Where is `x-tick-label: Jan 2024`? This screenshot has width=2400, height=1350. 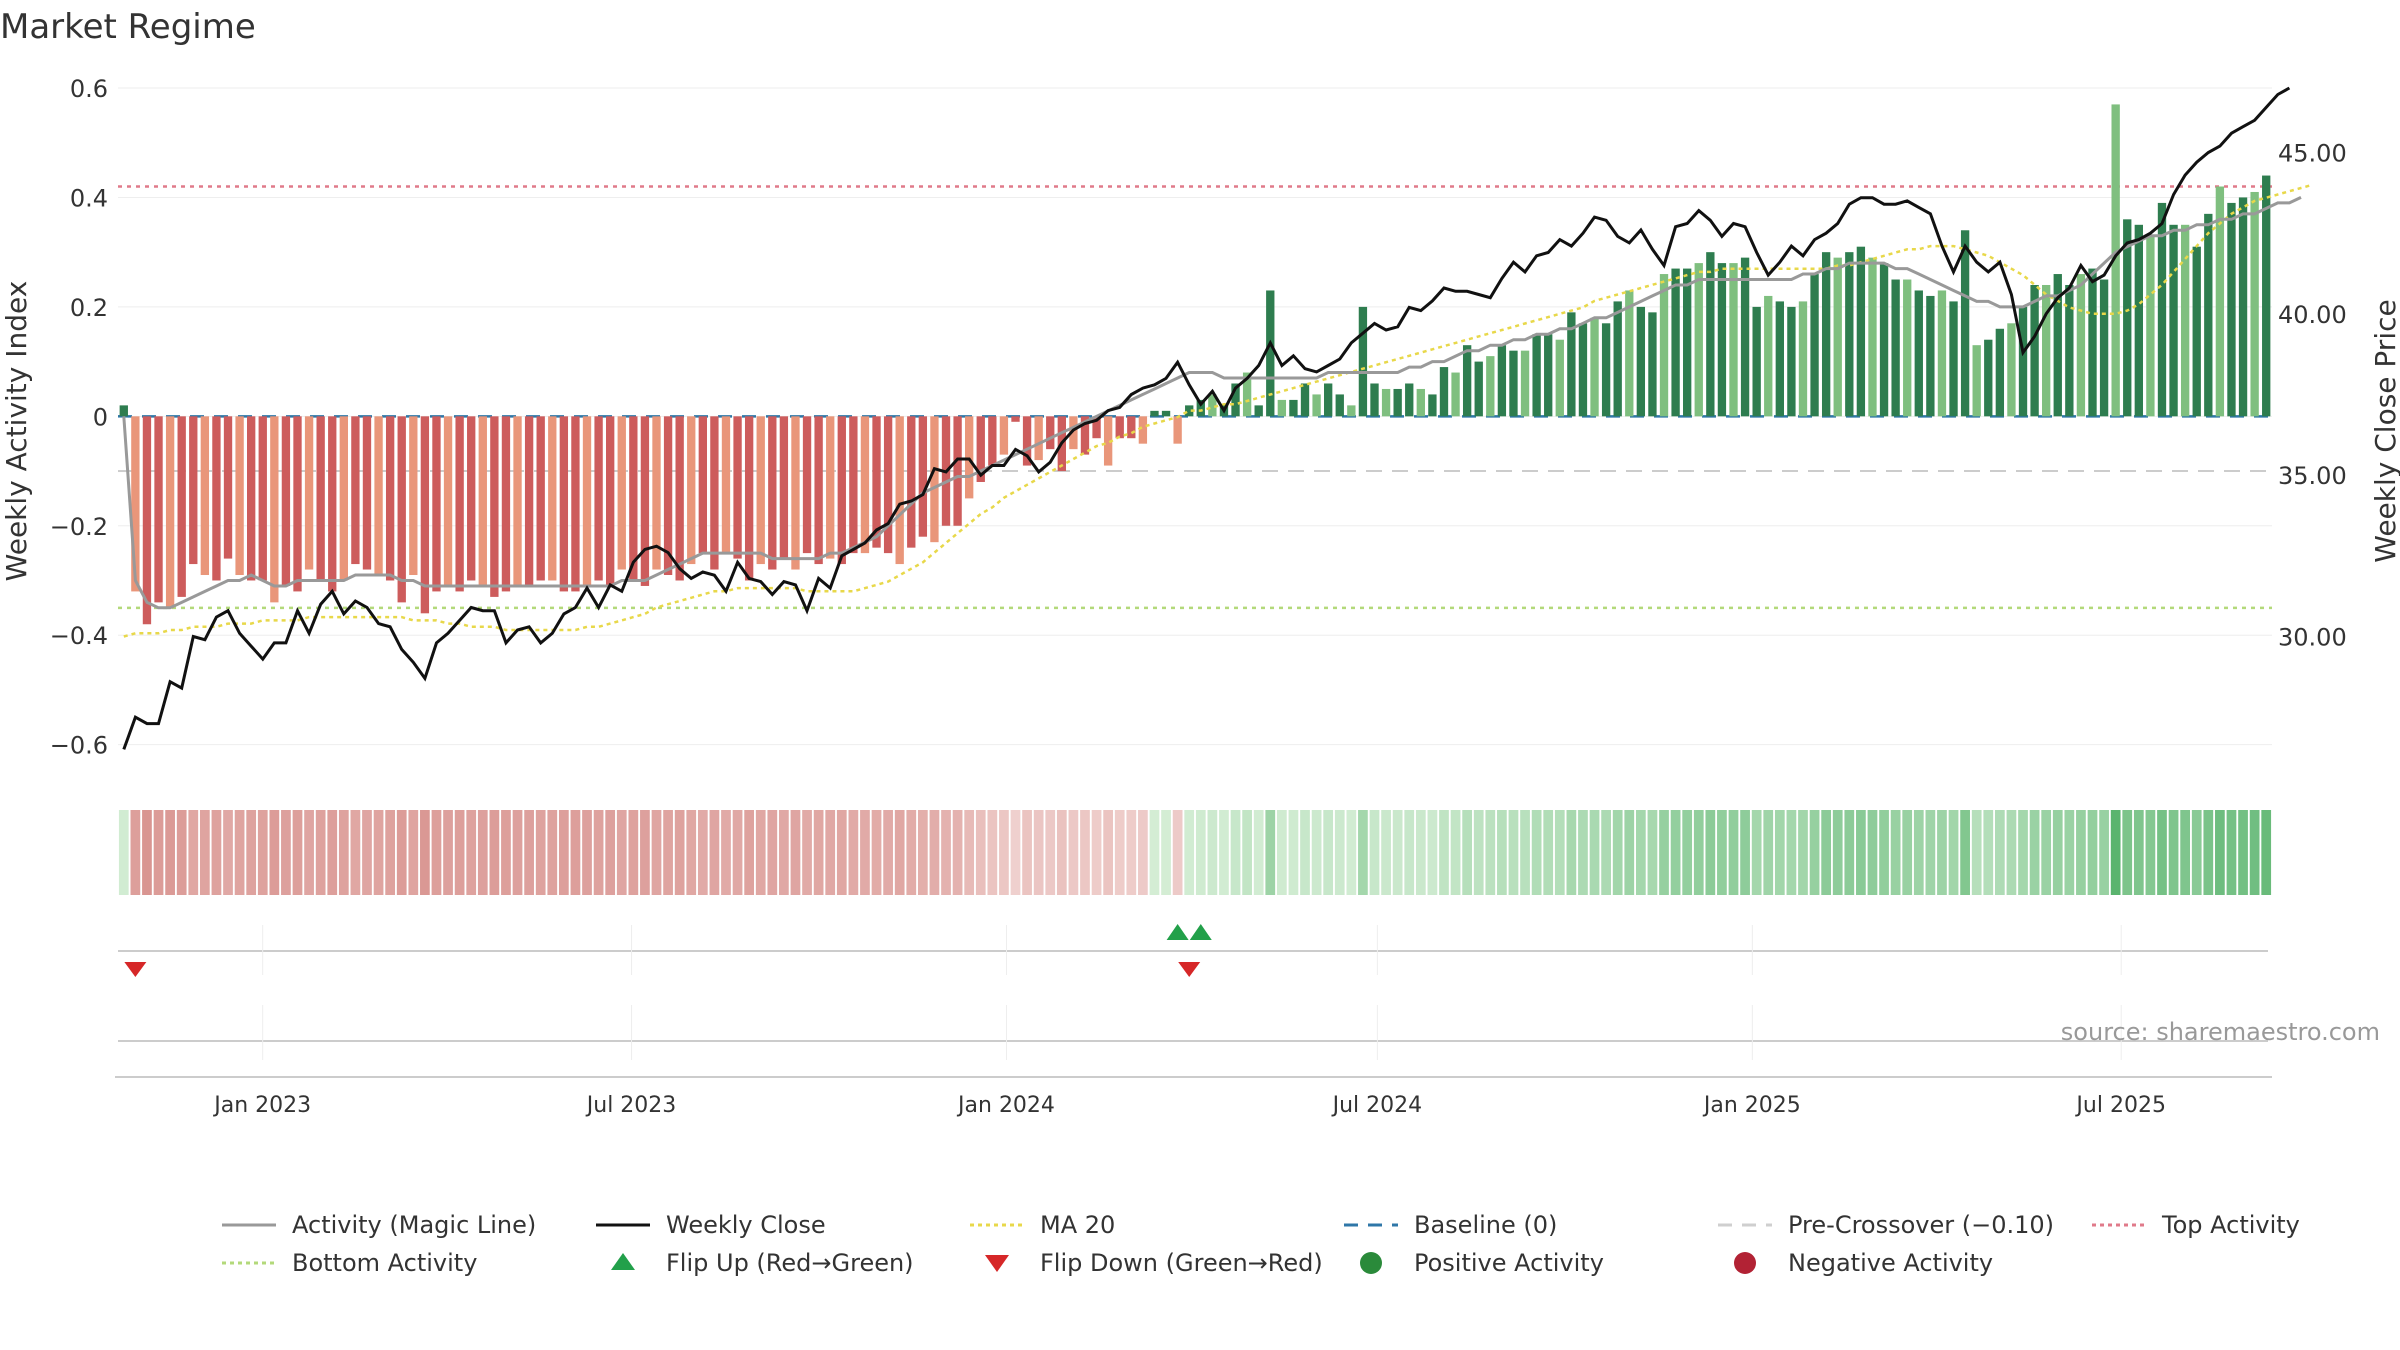 x-tick-label: Jan 2024 is located at coordinates (1005, 1105).